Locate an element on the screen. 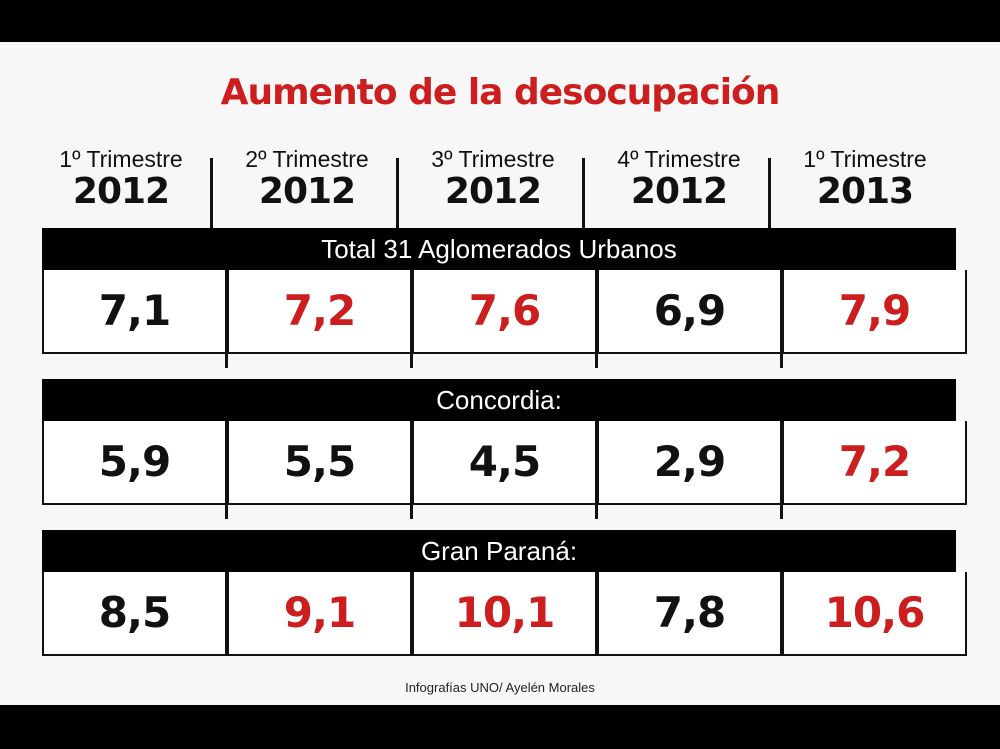 This screenshot has width=1000, height=749. column-header: 1º Trimestre 2013 is located at coordinates (865, 179).